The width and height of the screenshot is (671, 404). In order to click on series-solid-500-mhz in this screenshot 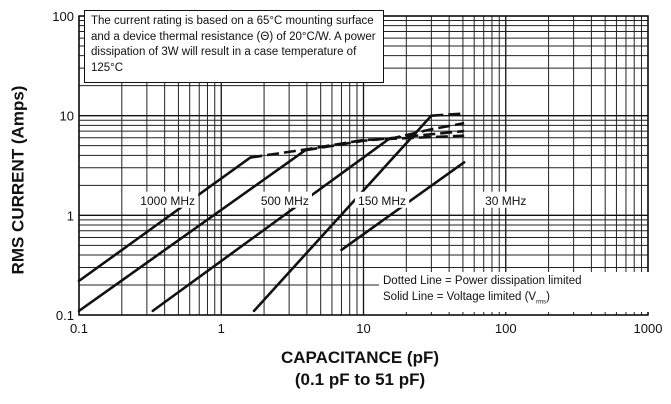, I will do `click(192, 230)`.